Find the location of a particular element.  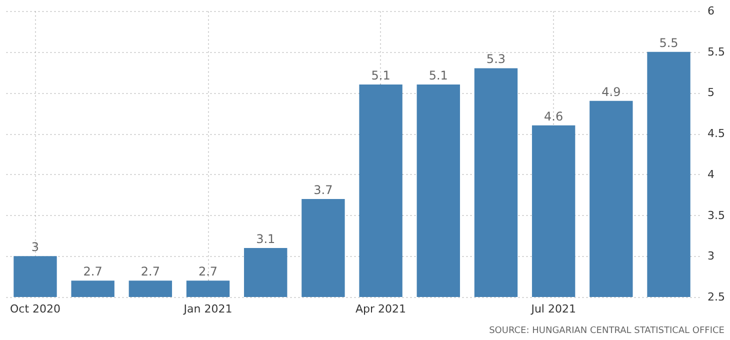

data-label: 4.9 is located at coordinates (611, 91).